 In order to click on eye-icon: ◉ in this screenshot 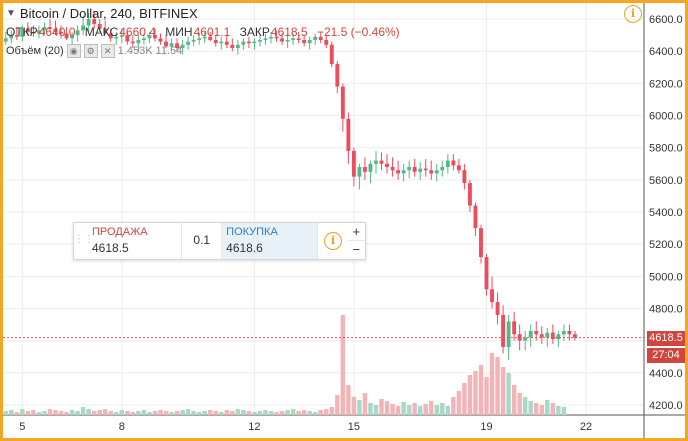, I will do `click(73, 51)`.